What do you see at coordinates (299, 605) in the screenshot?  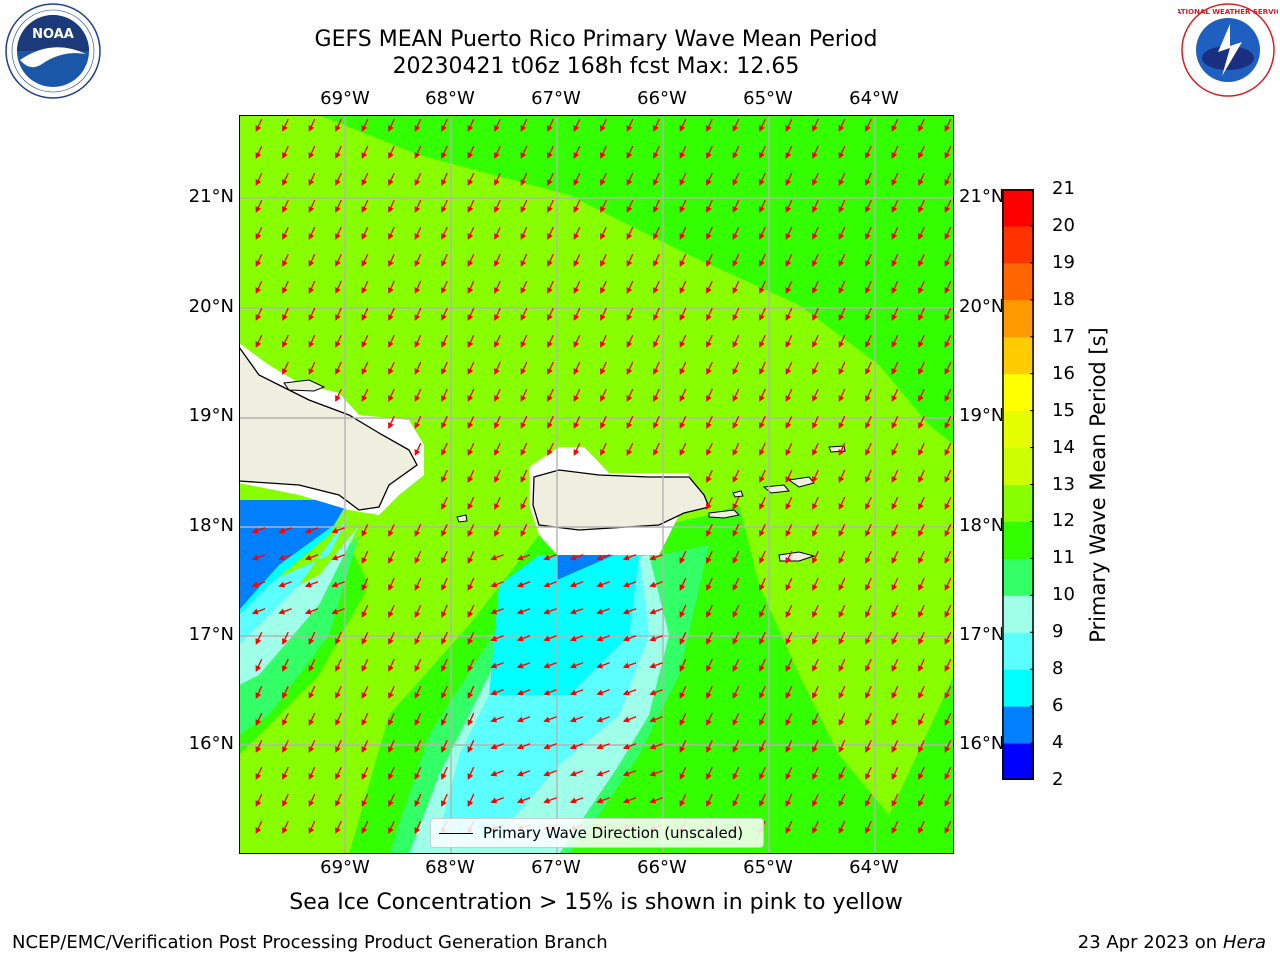 I see `period-9-10-zone` at bounding box center [299, 605].